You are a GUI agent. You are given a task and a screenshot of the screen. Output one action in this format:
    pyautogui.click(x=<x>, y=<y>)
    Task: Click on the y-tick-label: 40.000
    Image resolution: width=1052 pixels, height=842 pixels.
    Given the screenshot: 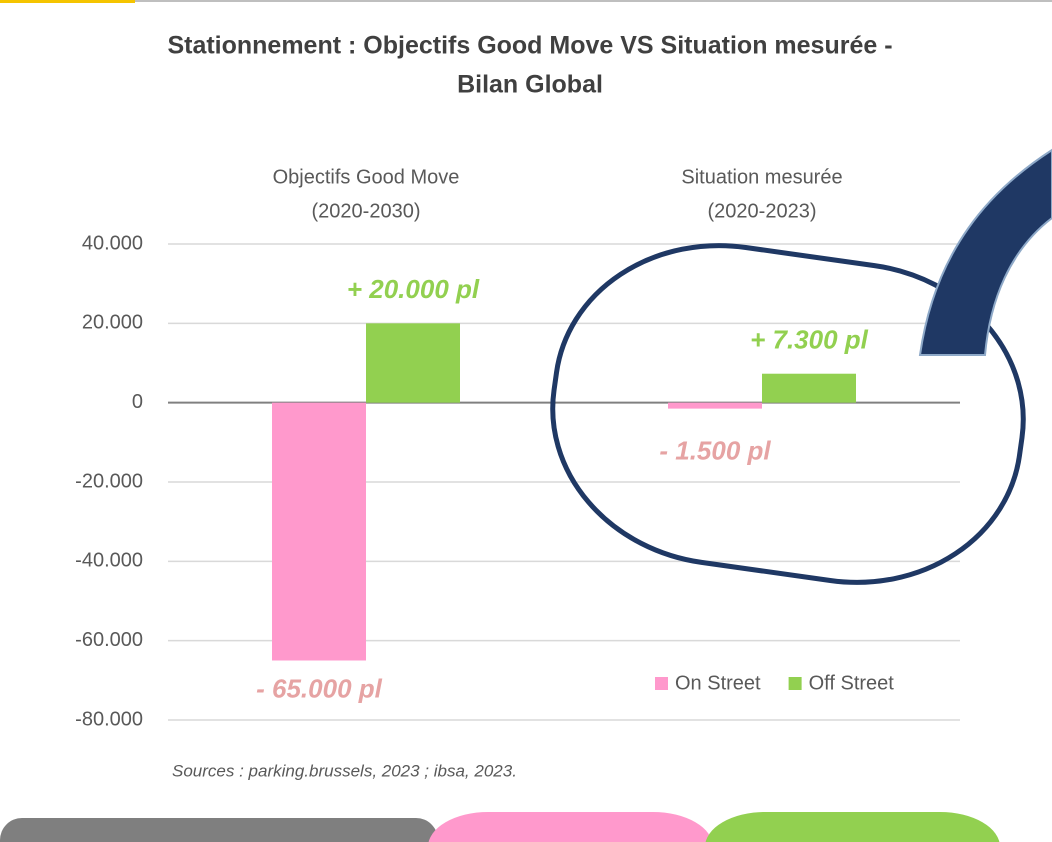 What is the action you would take?
    pyautogui.click(x=112, y=243)
    